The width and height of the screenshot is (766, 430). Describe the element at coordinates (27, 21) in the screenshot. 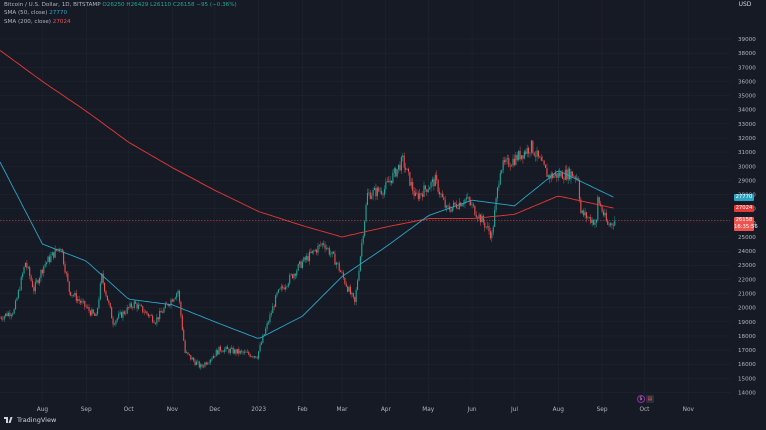

I see `sma200-legend-label: SMA (200, close)` at that location.